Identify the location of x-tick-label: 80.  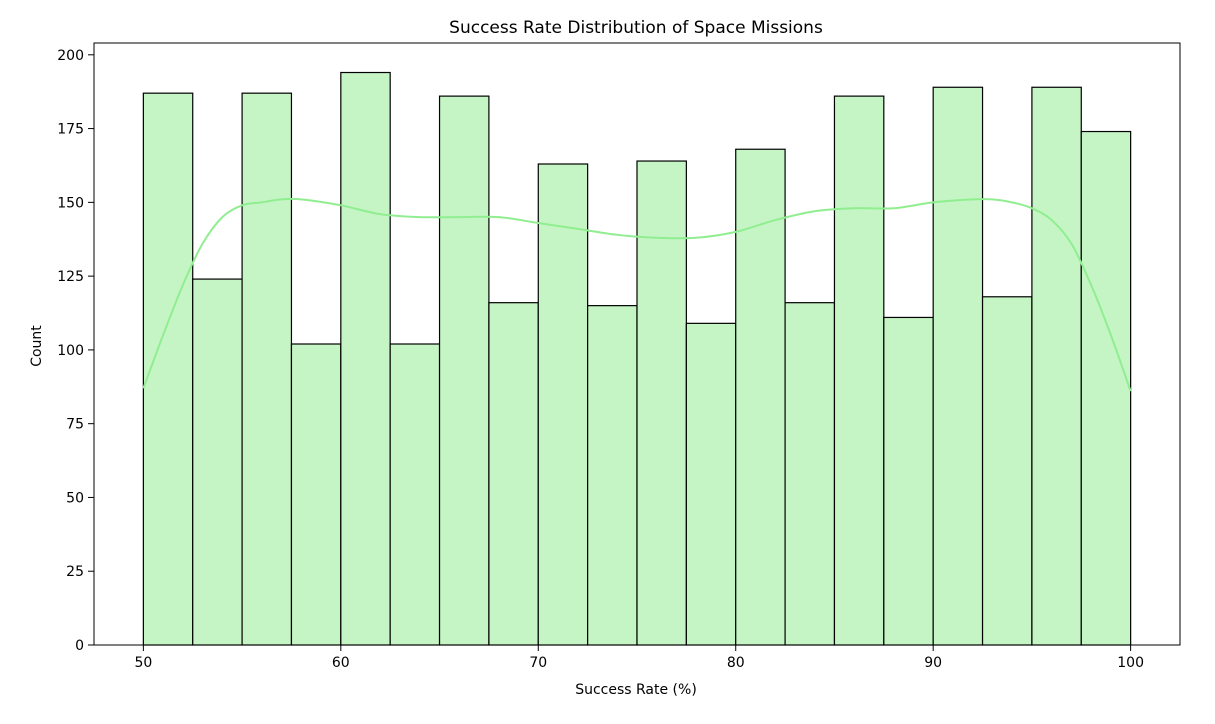
(736, 663).